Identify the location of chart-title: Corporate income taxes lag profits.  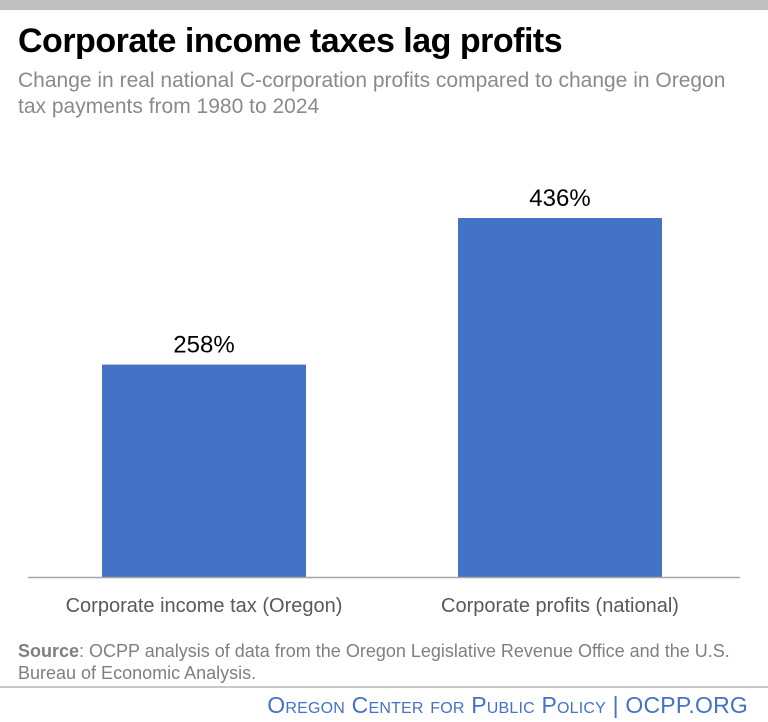
(290, 41).